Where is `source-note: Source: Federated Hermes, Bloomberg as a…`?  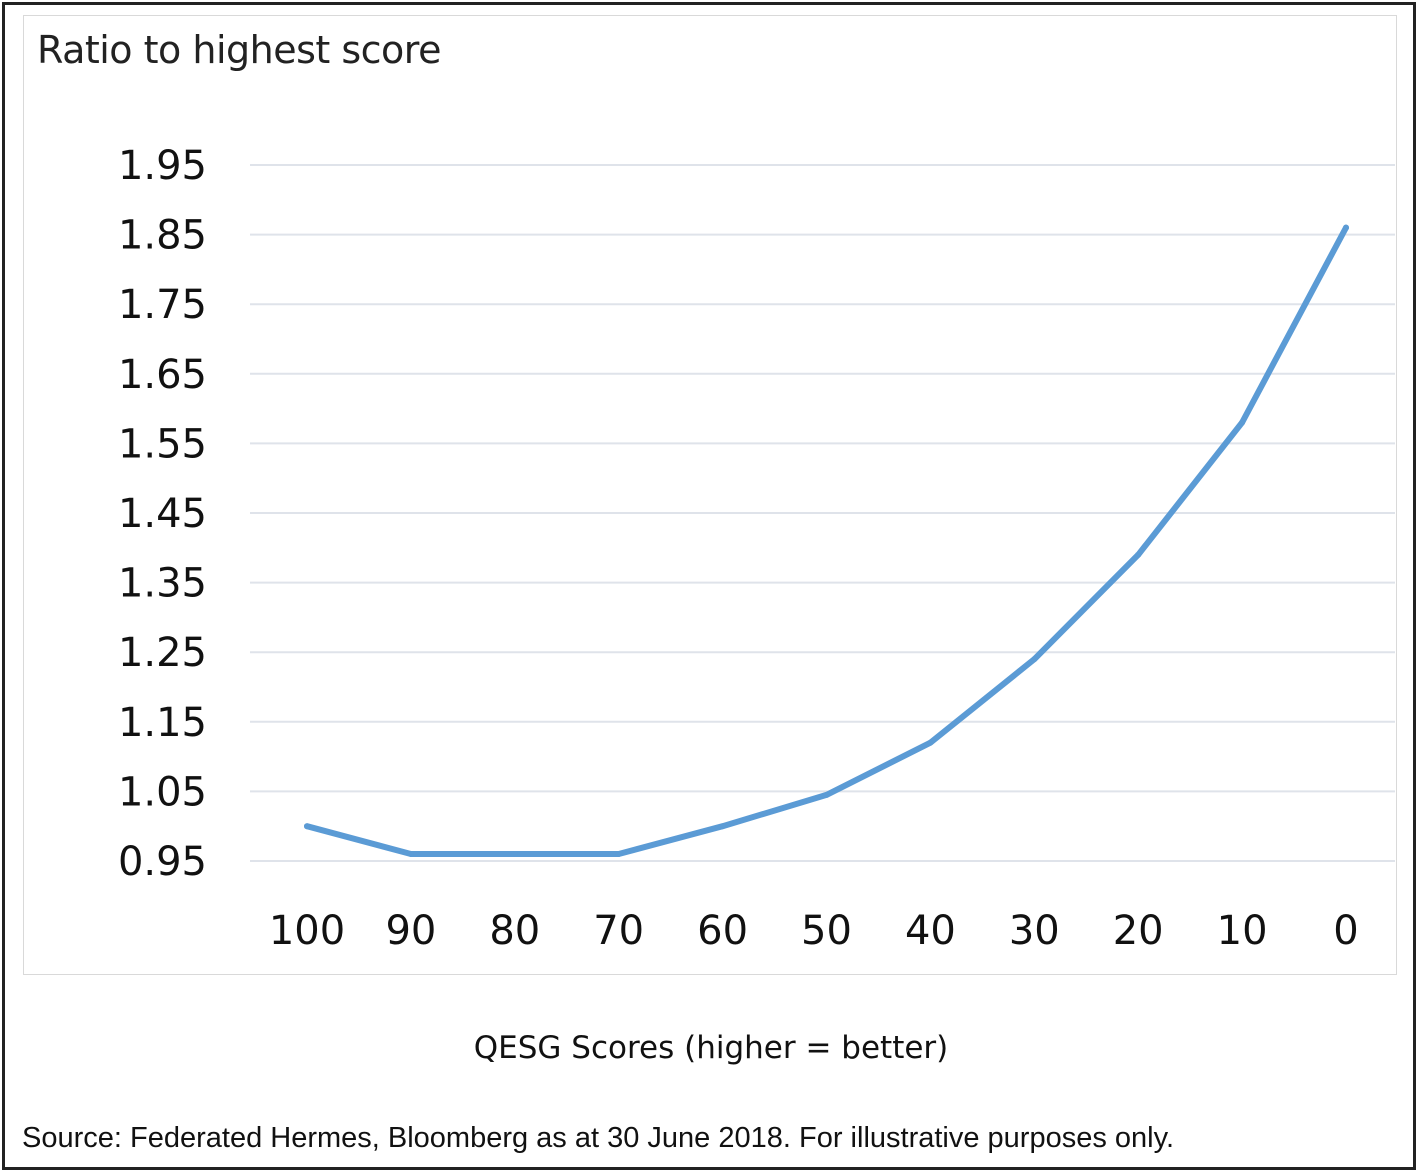 source-note: Source: Federated Hermes, Bloomberg as a… is located at coordinates (598, 1138).